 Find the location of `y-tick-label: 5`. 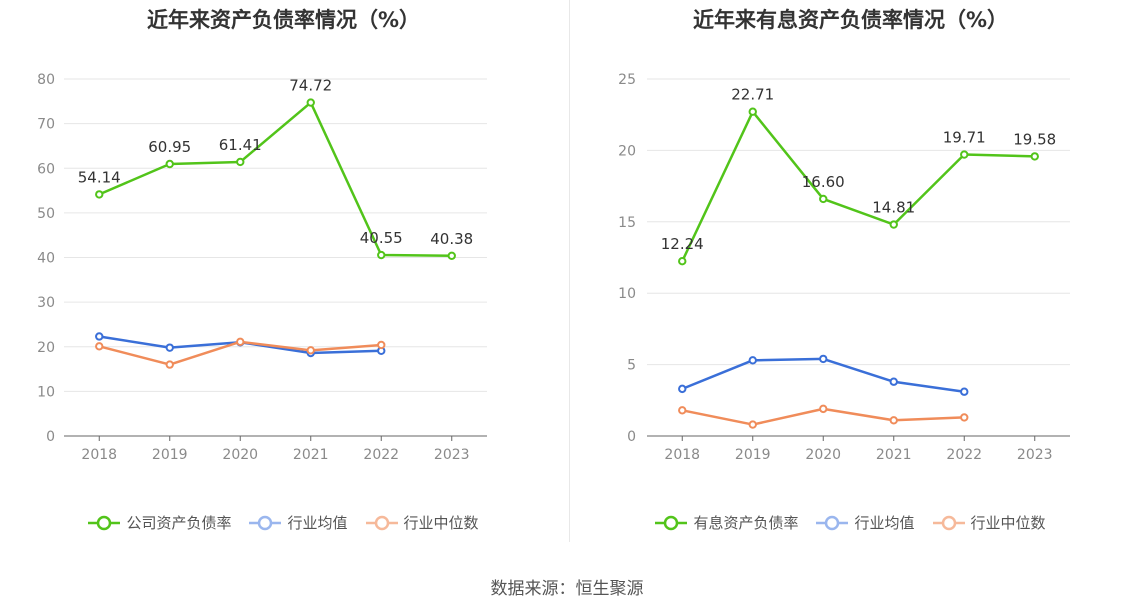

y-tick-label: 5 is located at coordinates (631, 366).